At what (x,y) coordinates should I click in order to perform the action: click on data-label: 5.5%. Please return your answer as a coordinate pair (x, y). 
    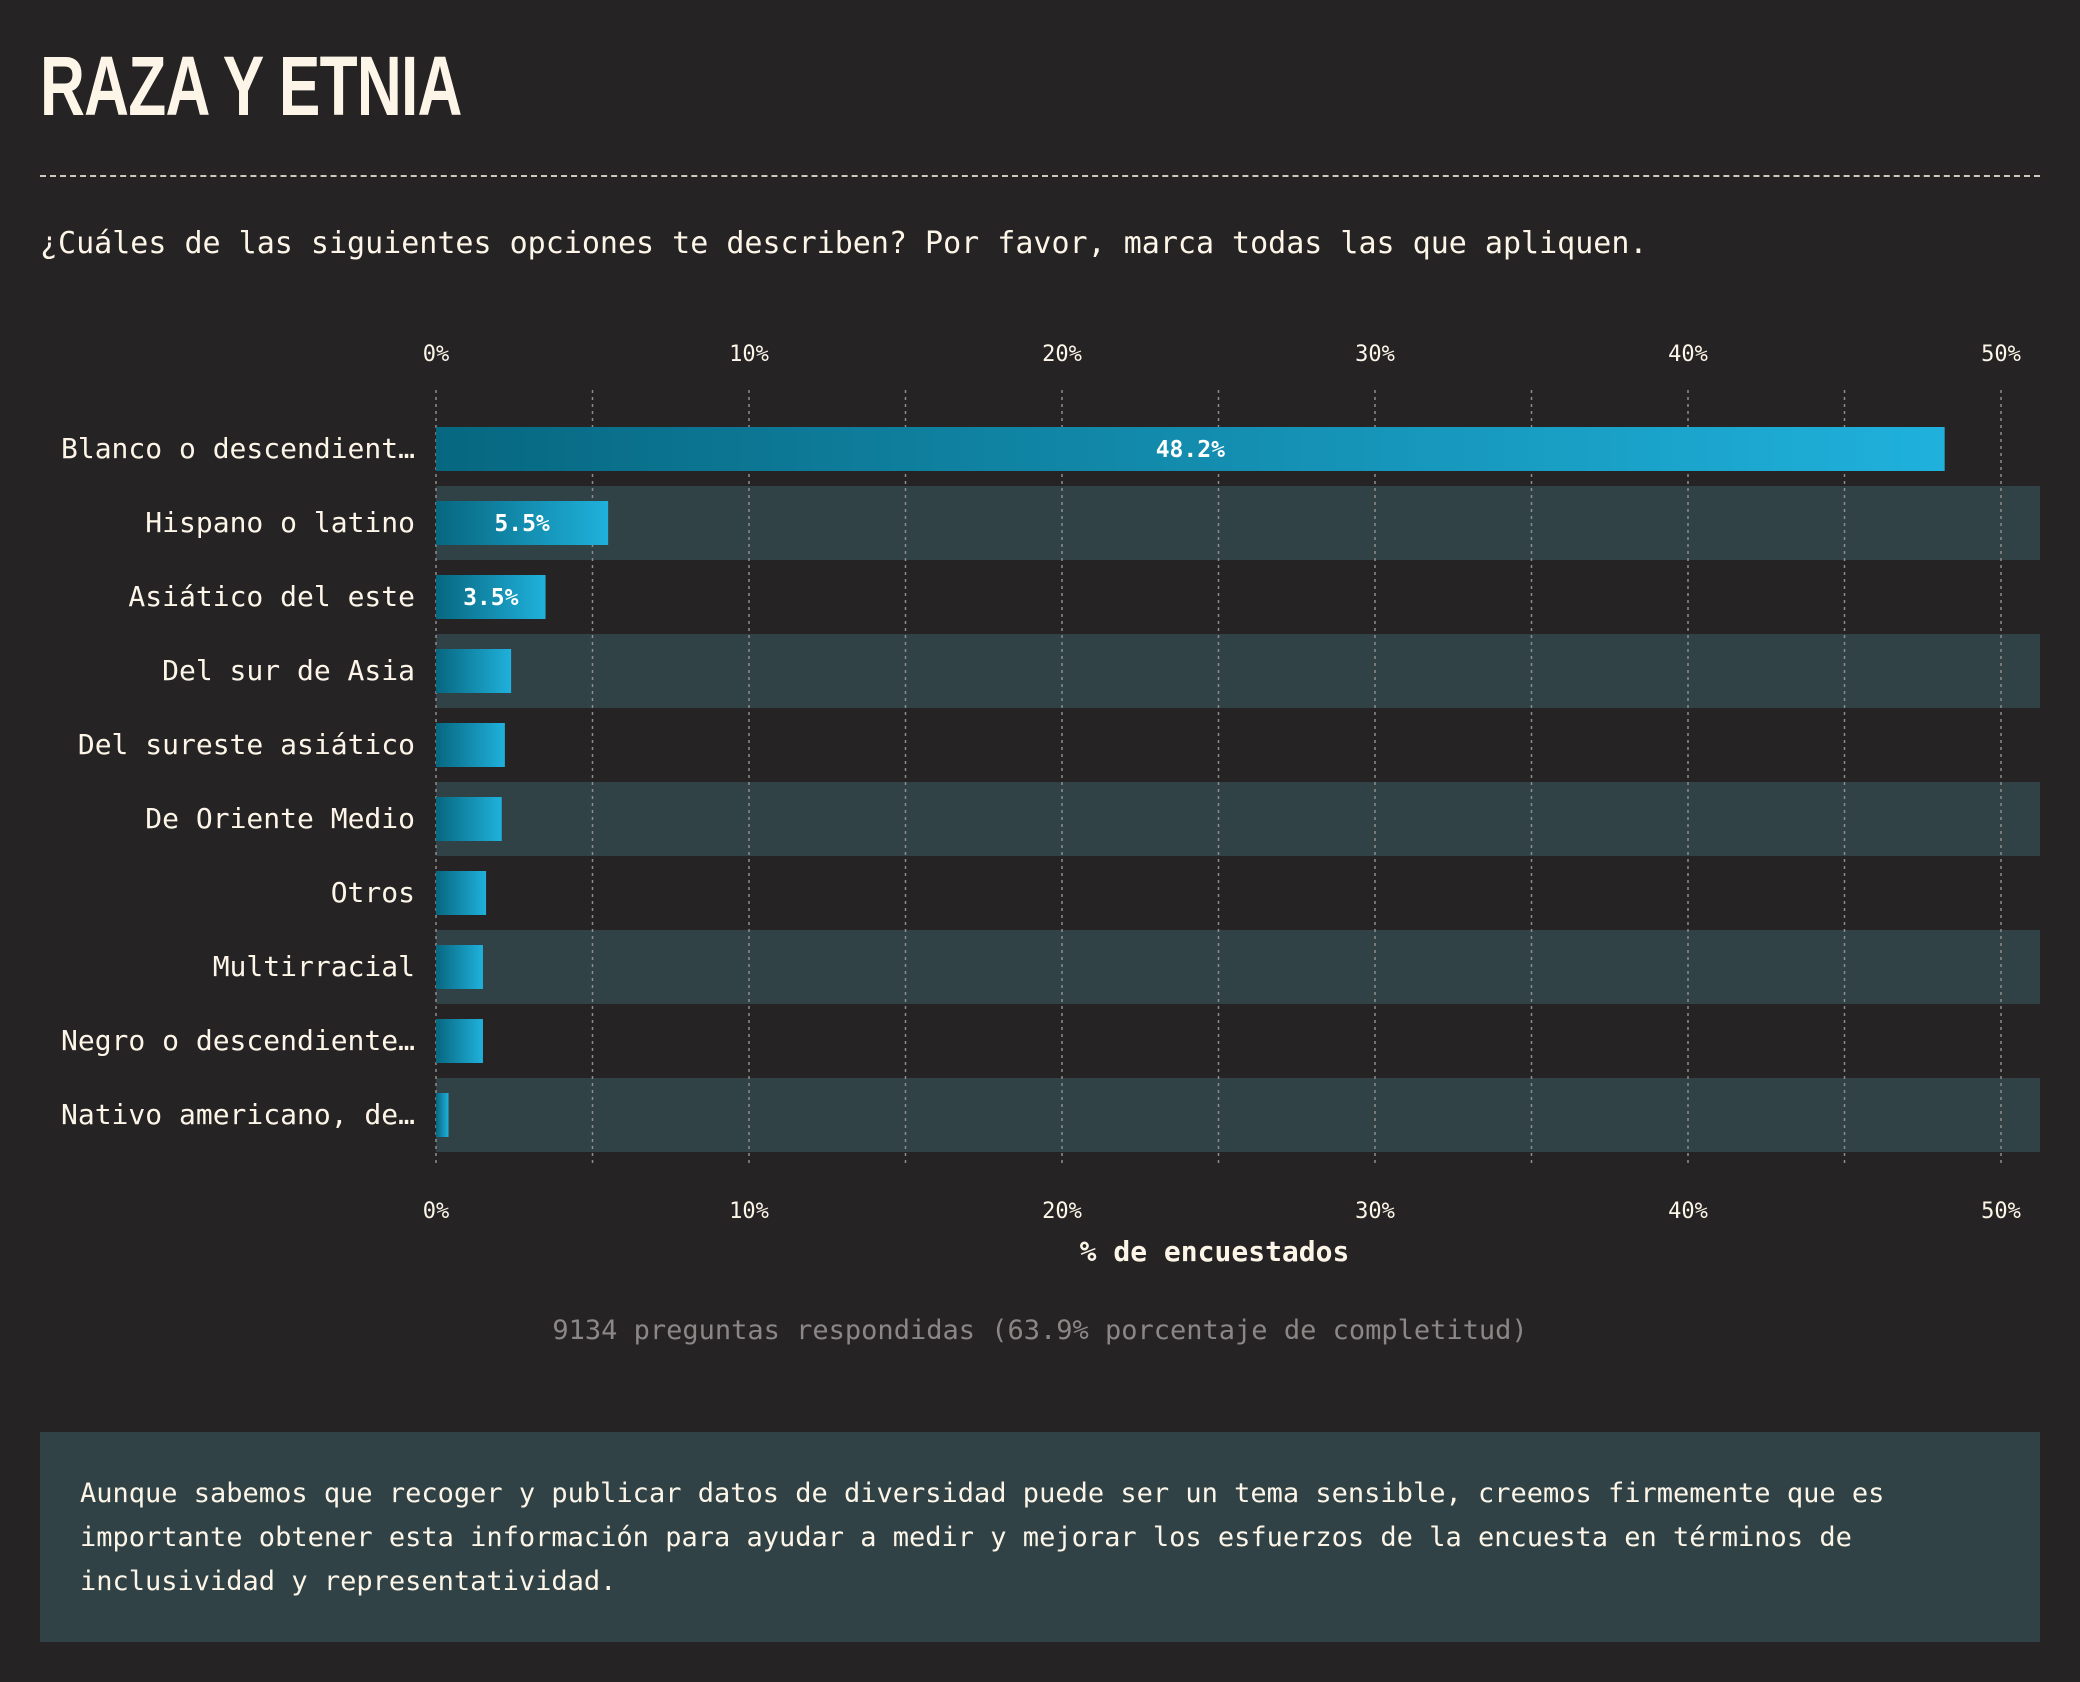
    Looking at the image, I should click on (522, 524).